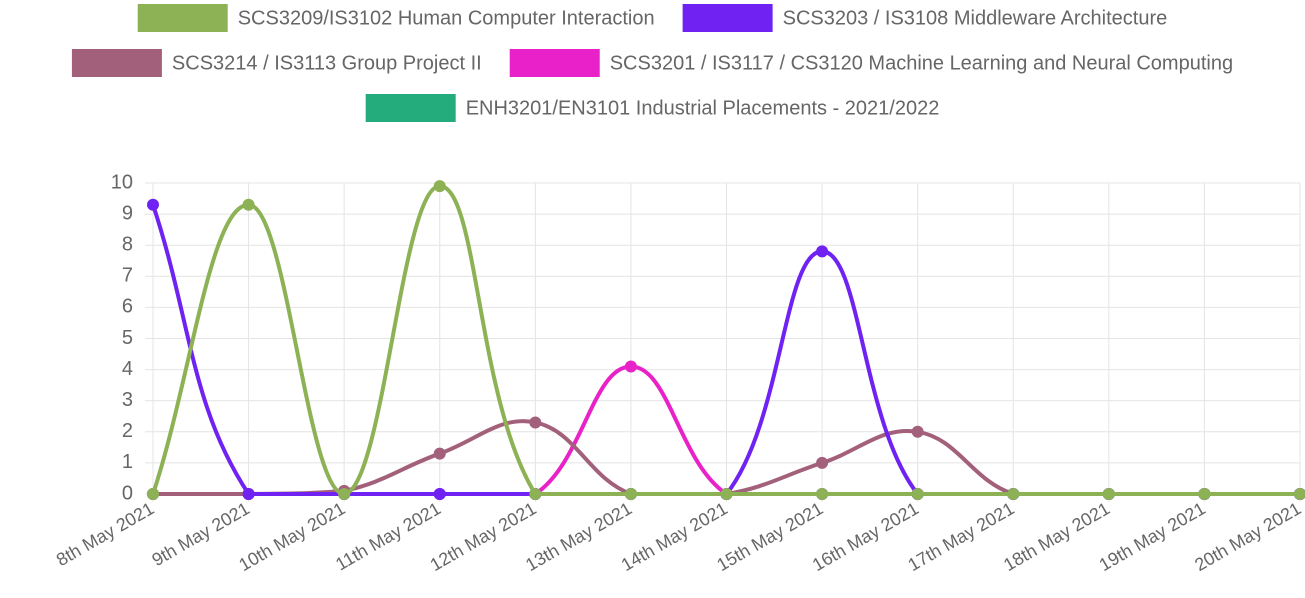  I want to click on x-tick-label: 12th May 2021, so click(483, 536).